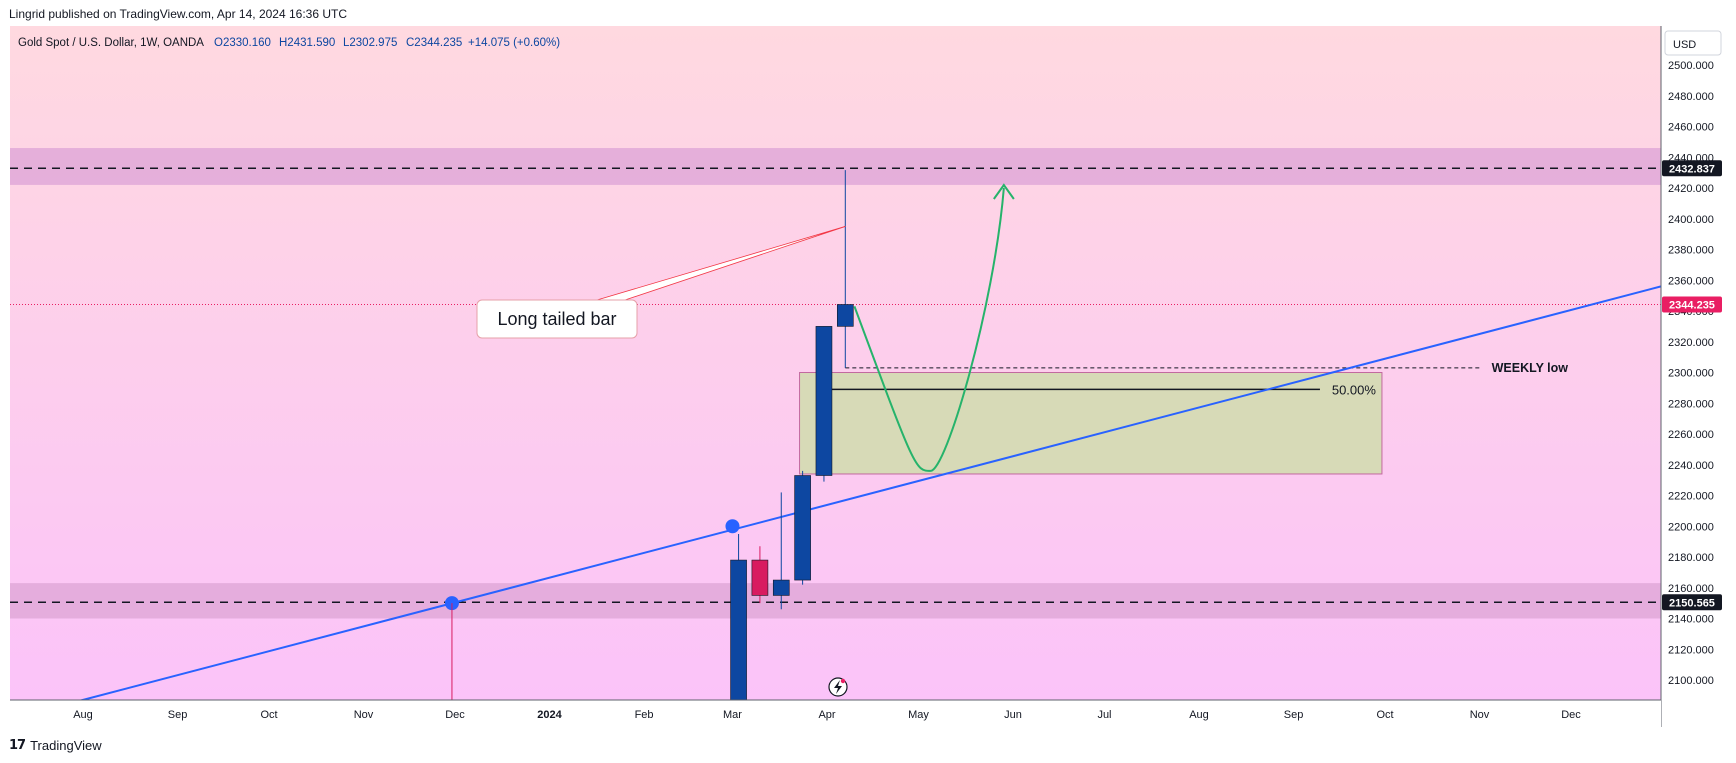 The width and height of the screenshot is (1736, 763). Describe the element at coordinates (1691, 251) in the screenshot. I see `y-tick-label: 2380.000` at that location.